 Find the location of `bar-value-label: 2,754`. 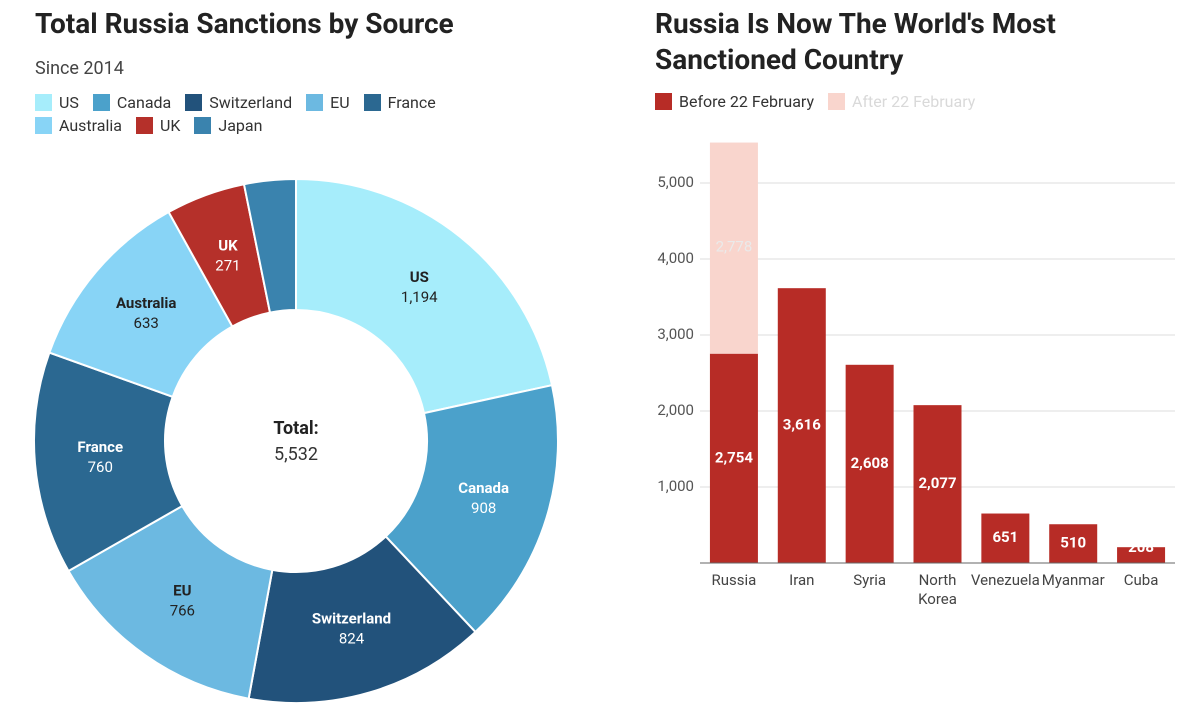

bar-value-label: 2,754 is located at coordinates (734, 457).